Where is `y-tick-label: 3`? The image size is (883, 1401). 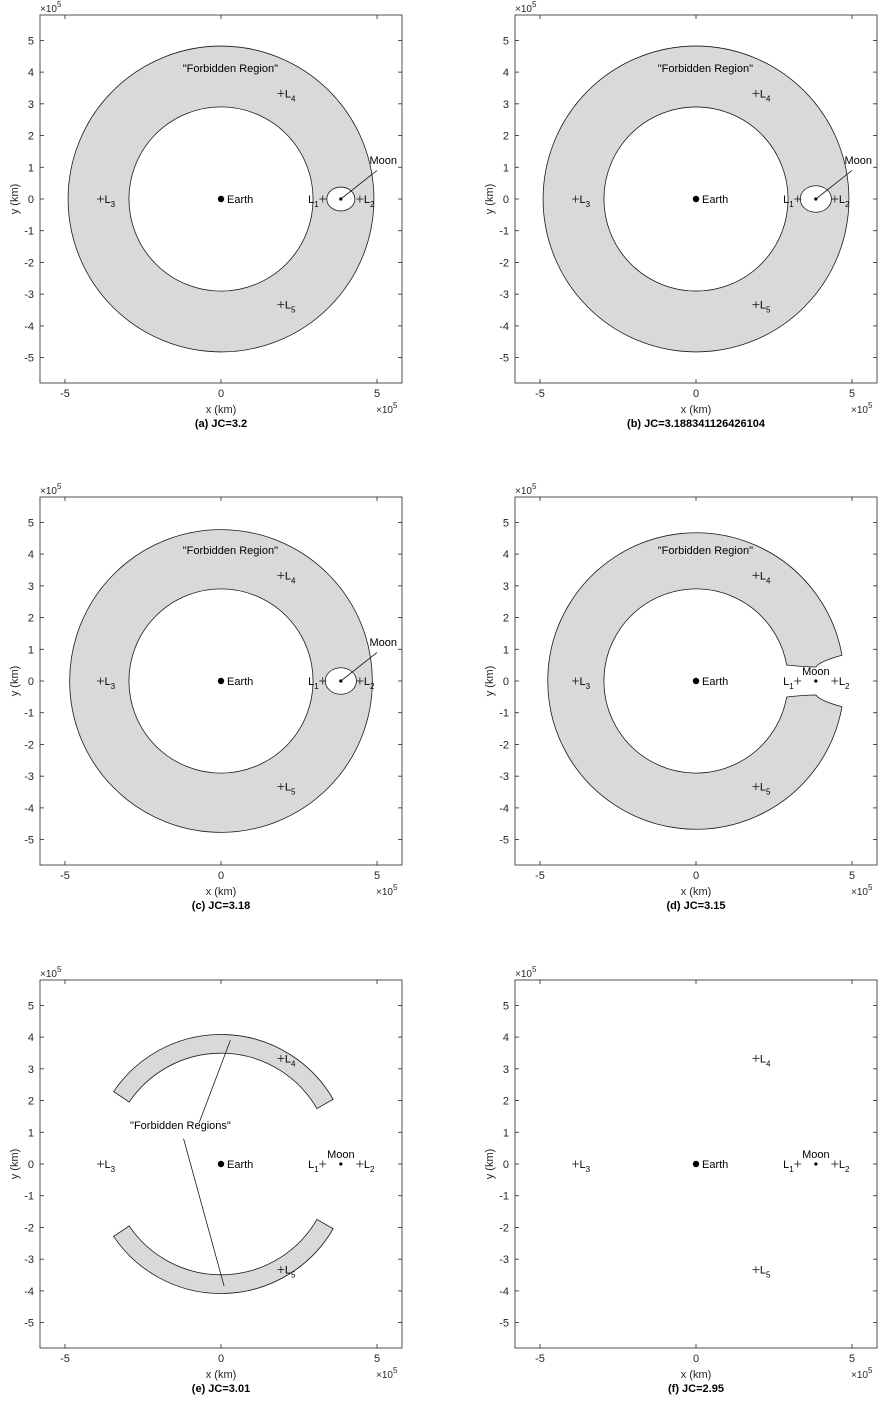
y-tick-label: 3 is located at coordinates (506, 1070).